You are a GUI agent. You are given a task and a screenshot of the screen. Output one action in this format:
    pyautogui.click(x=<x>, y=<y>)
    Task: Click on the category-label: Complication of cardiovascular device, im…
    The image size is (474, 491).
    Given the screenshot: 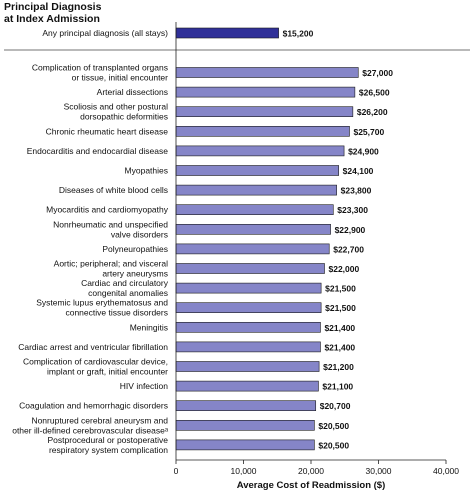 What is the action you would take?
    pyautogui.click(x=95, y=367)
    